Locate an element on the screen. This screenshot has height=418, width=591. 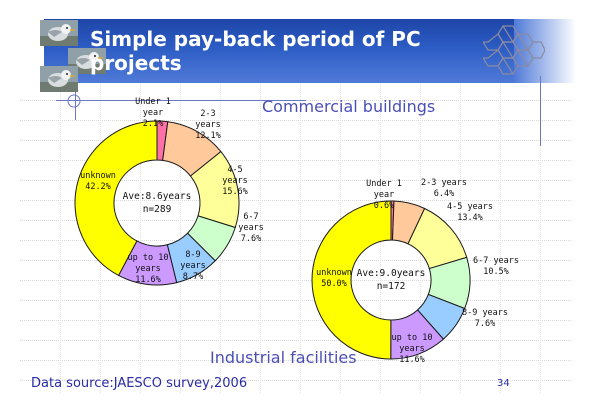
slice-label: 2-3 is located at coordinates (207, 114).